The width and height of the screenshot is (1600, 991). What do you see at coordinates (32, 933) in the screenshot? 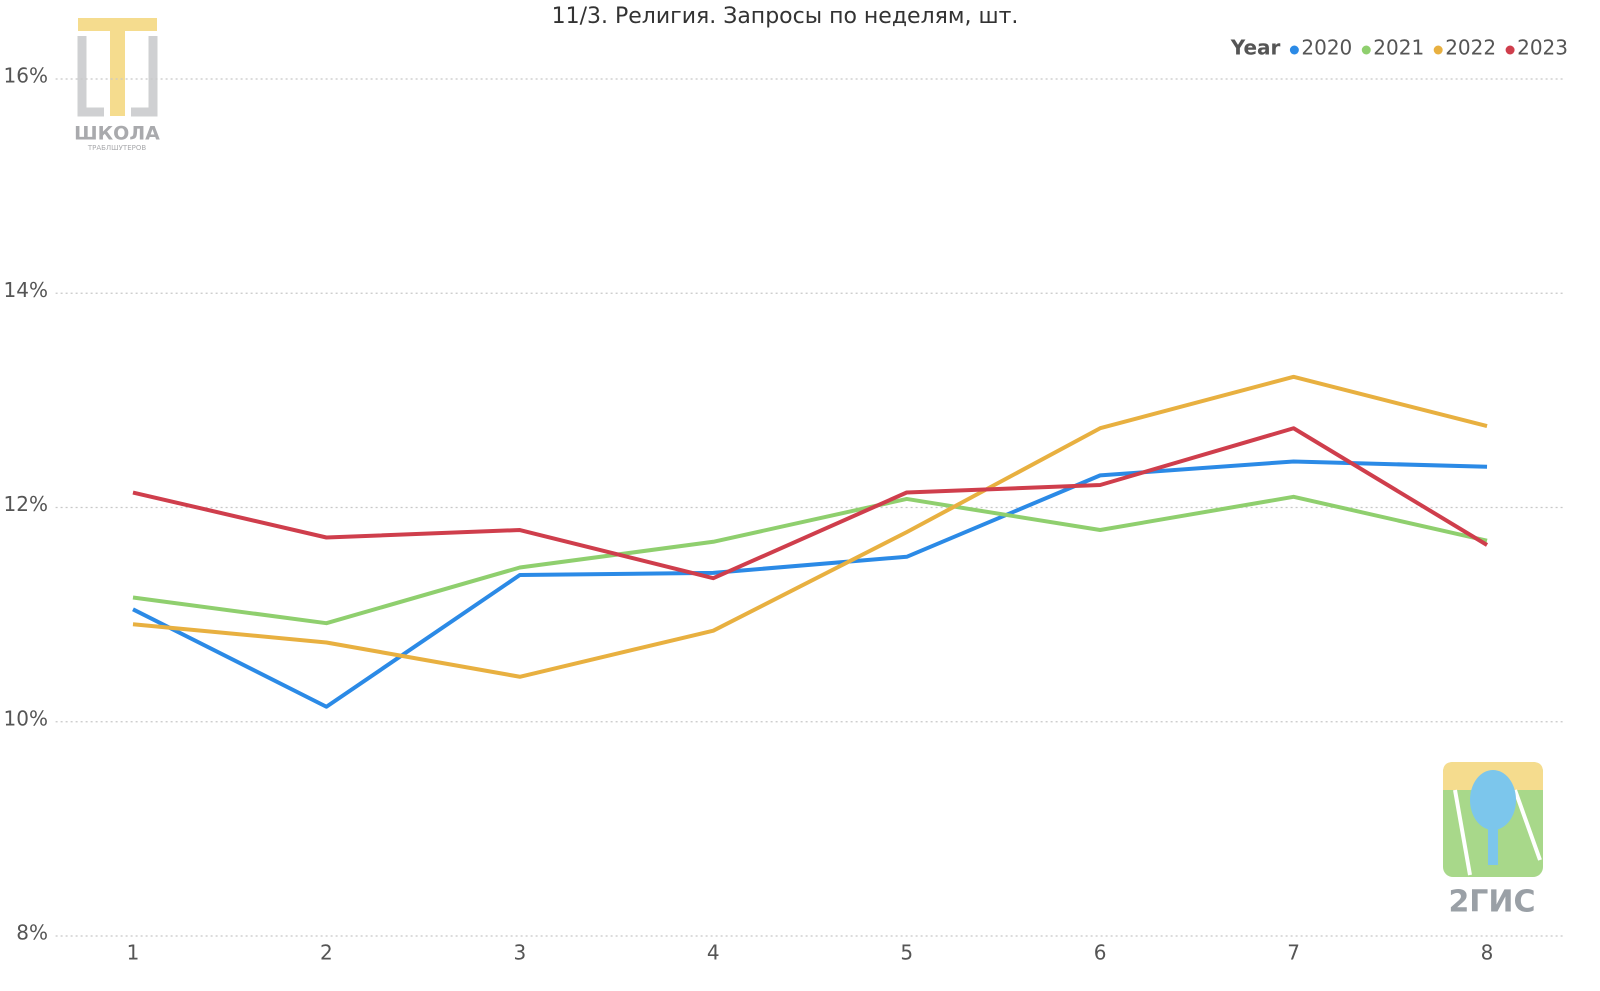
I see `y-tick-label: 8%` at bounding box center [32, 933].